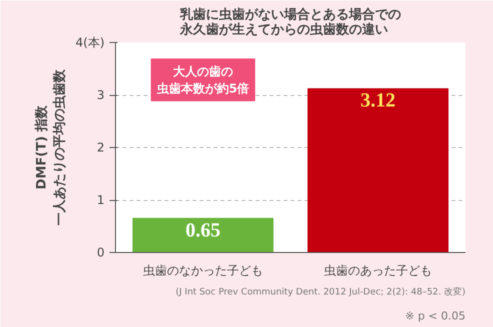 Image resolution: width=493 pixels, height=327 pixels. I want to click on y-tick-label: 4(本), so click(90, 43).